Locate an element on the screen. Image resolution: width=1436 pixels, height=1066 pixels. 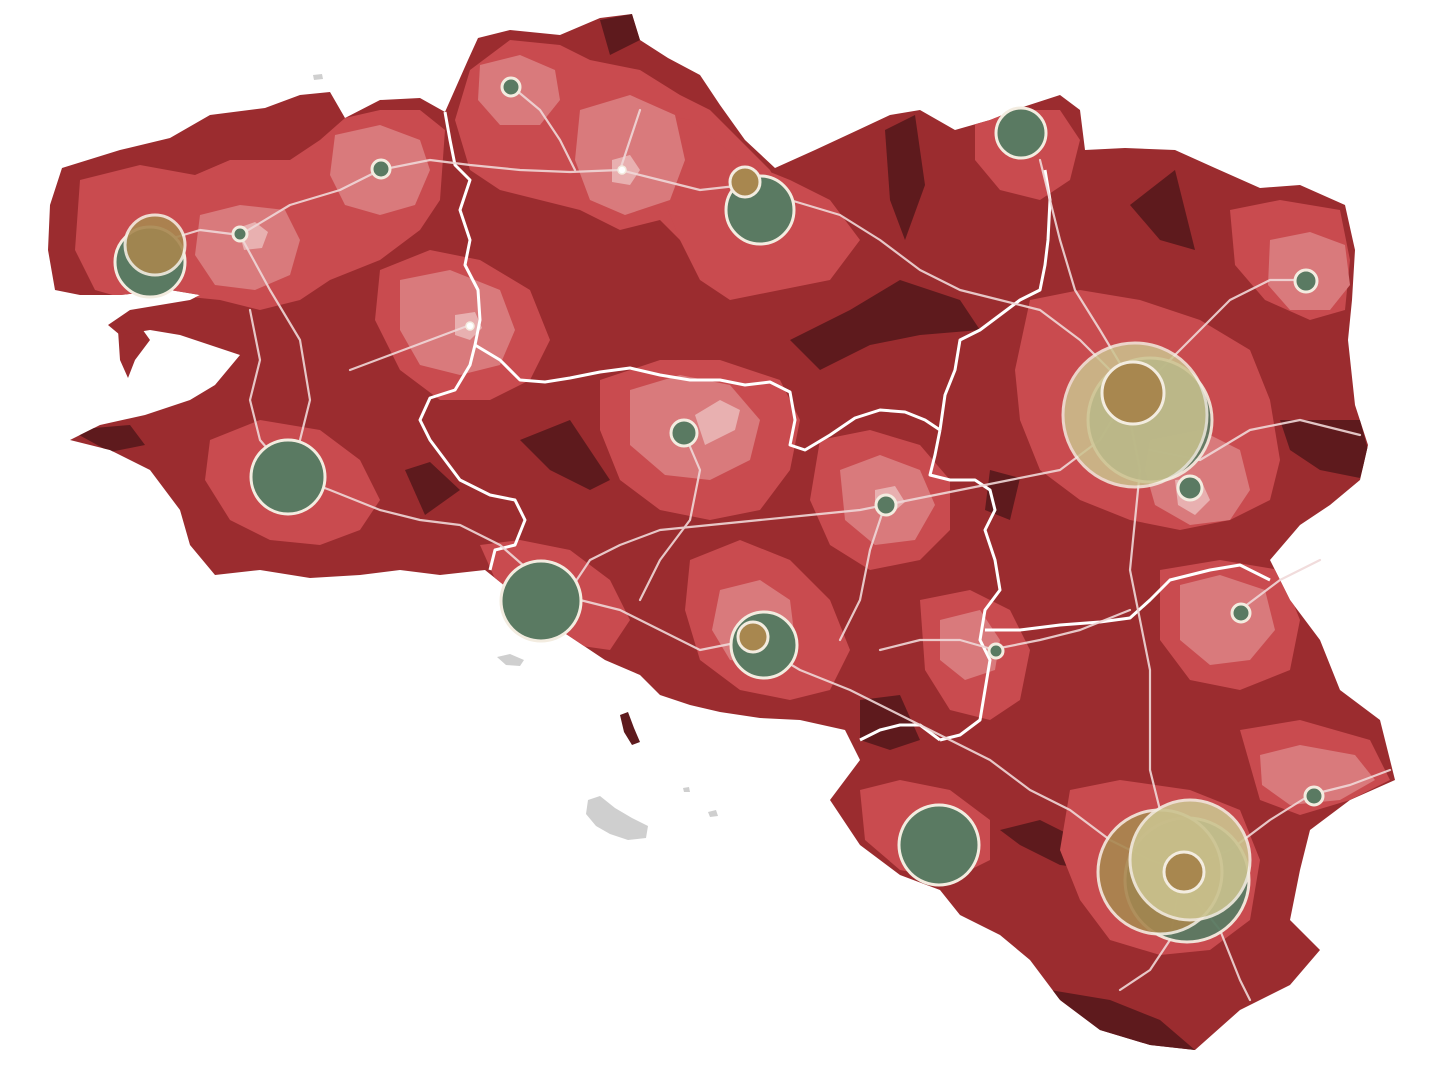
island-groix is located at coordinates (510, 660).